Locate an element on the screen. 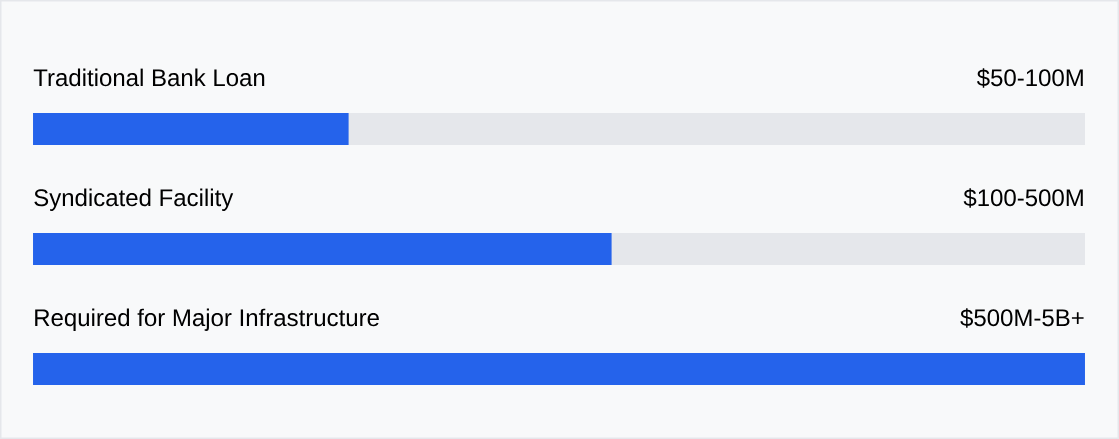 This screenshot has width=1119, height=439. y-tick-label: Syndicated Facility is located at coordinates (134, 199).